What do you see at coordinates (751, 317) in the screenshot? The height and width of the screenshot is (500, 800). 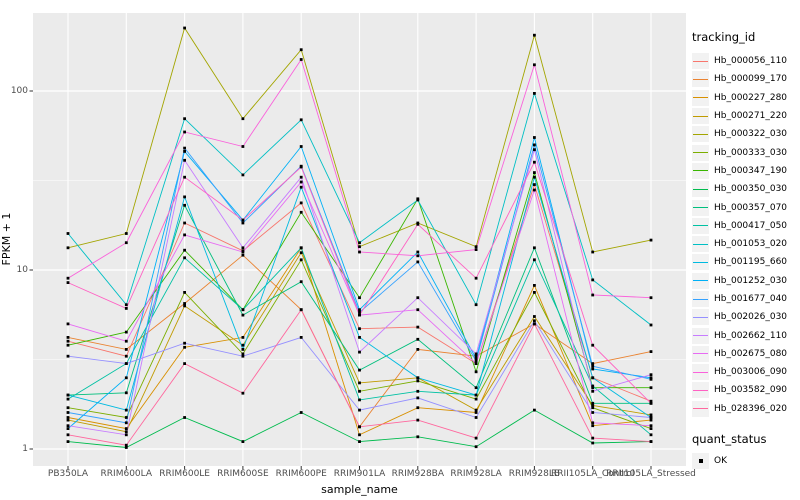 I see `legend-label: Hb_002026_030` at bounding box center [751, 317].